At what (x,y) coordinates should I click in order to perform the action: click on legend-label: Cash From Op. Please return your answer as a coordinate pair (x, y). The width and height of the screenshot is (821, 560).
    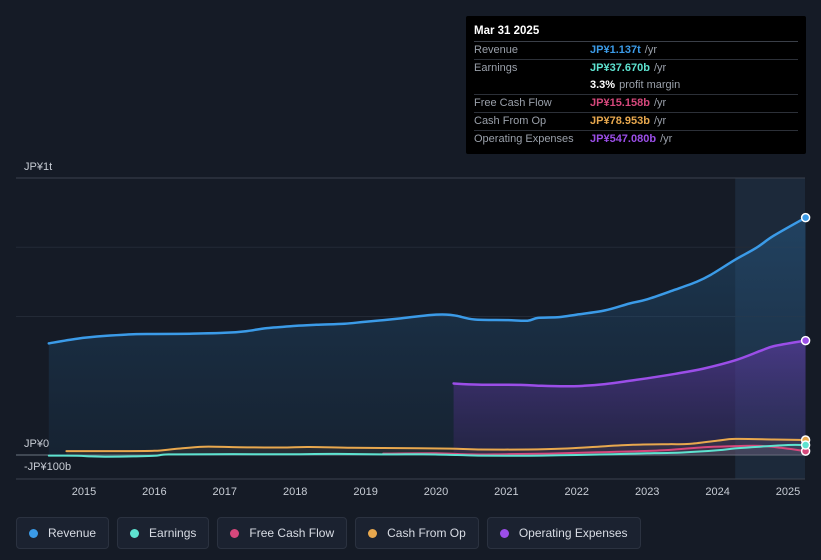
    Looking at the image, I should click on (426, 533).